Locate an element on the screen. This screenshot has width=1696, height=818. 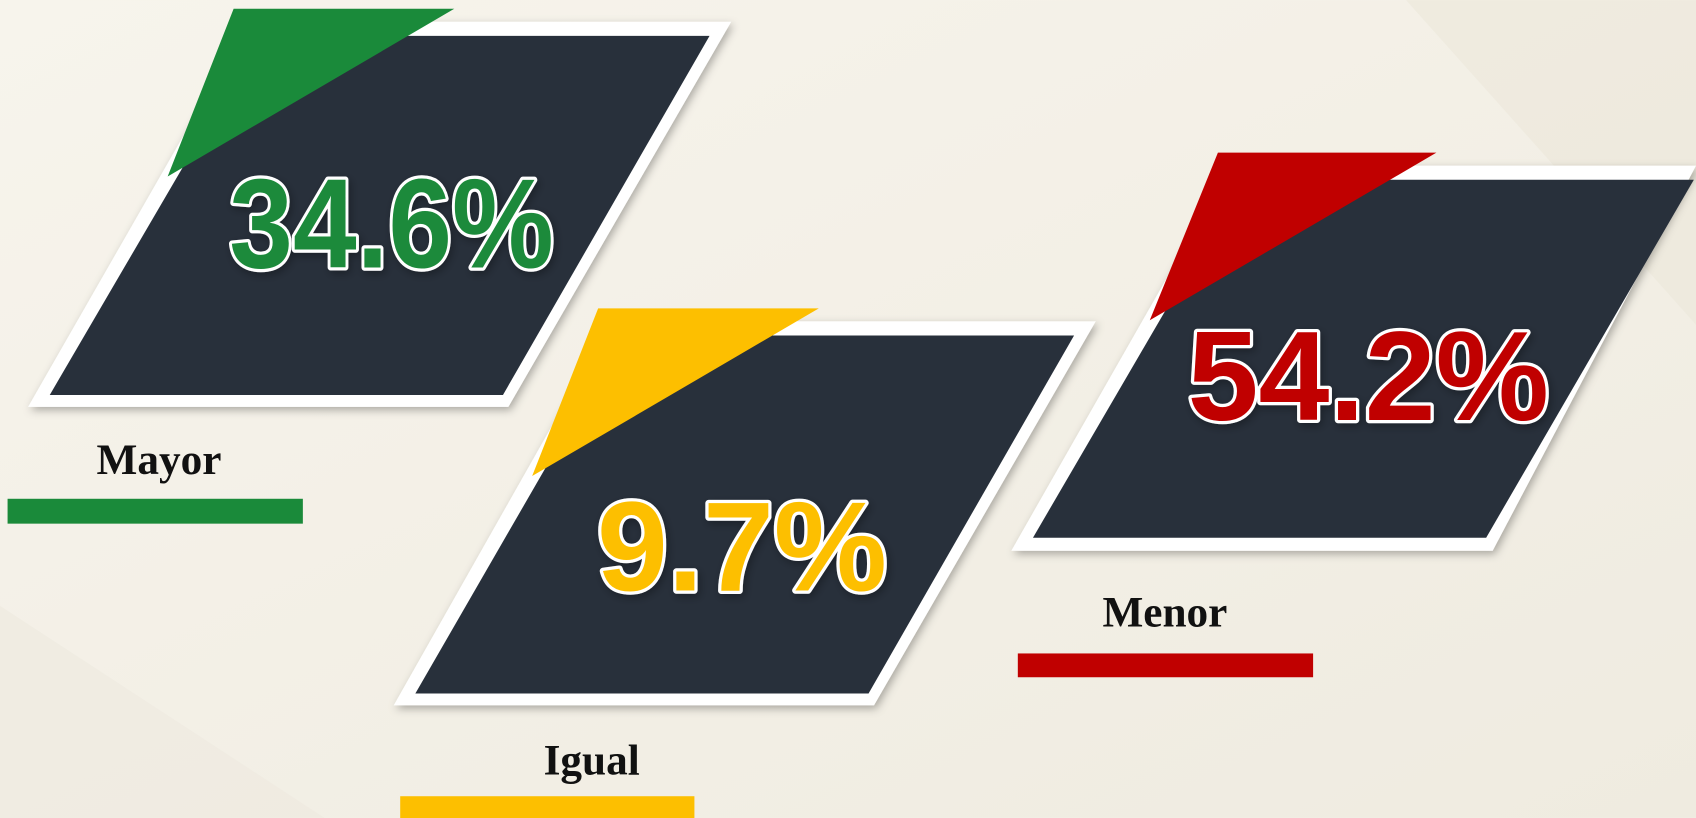
card-label: Igual is located at coordinates (592, 761).